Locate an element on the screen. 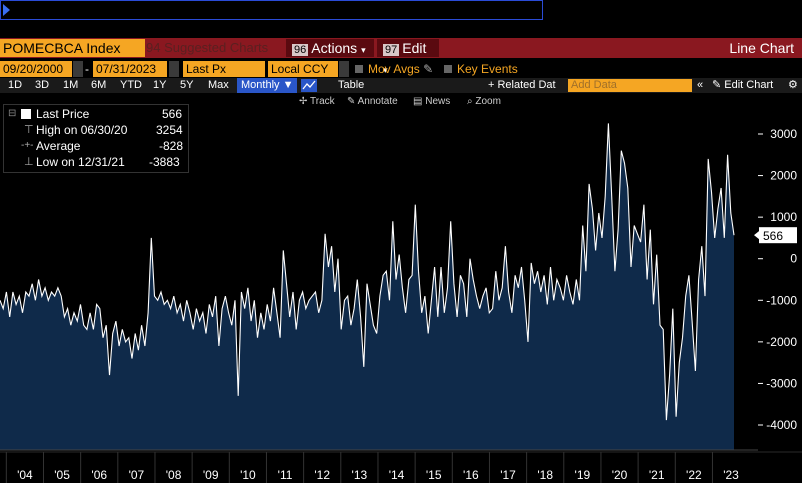 Image resolution: width=802 pixels, height=483 pixels. y-tick-label: -1000 is located at coordinates (781, 300).